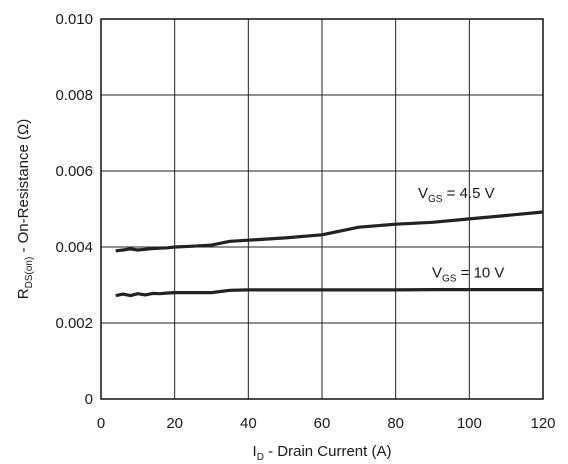 This screenshot has height=464, width=568. Describe the element at coordinates (542, 423) in the screenshot. I see `x-tick-label: 120` at that location.